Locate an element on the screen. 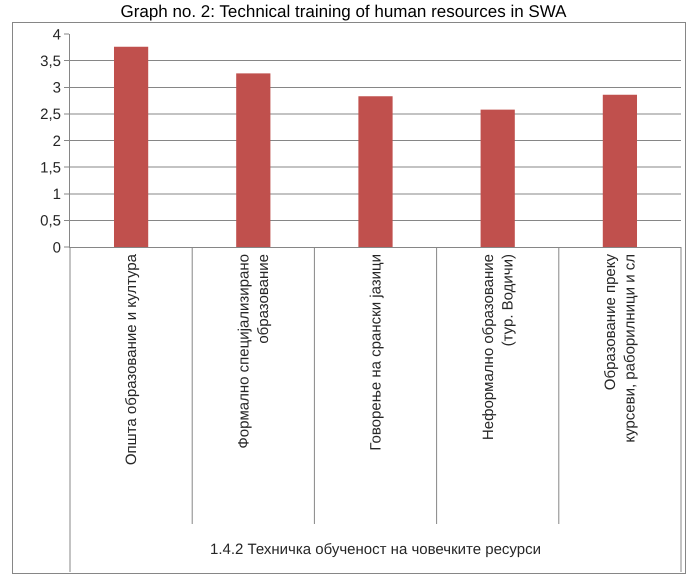 The height and width of the screenshot is (578, 687). y-tick-label: 4 is located at coordinates (56, 35).